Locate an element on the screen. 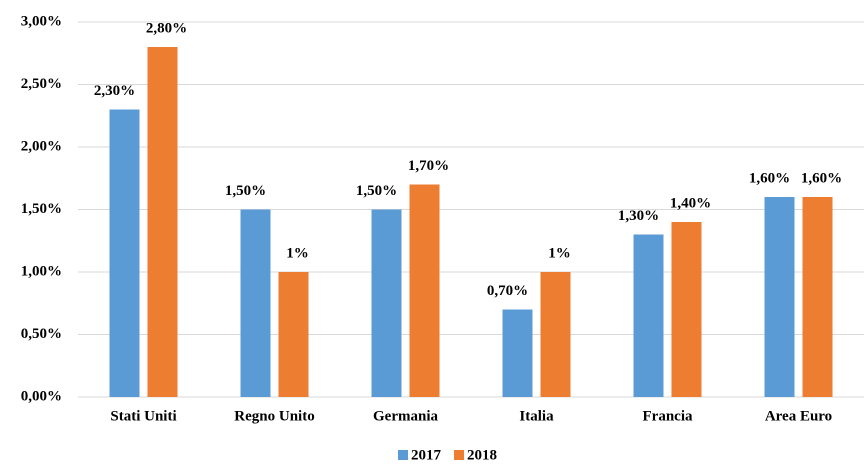 The width and height of the screenshot is (864, 464). y-tick-label: 2,00% is located at coordinates (41, 146).